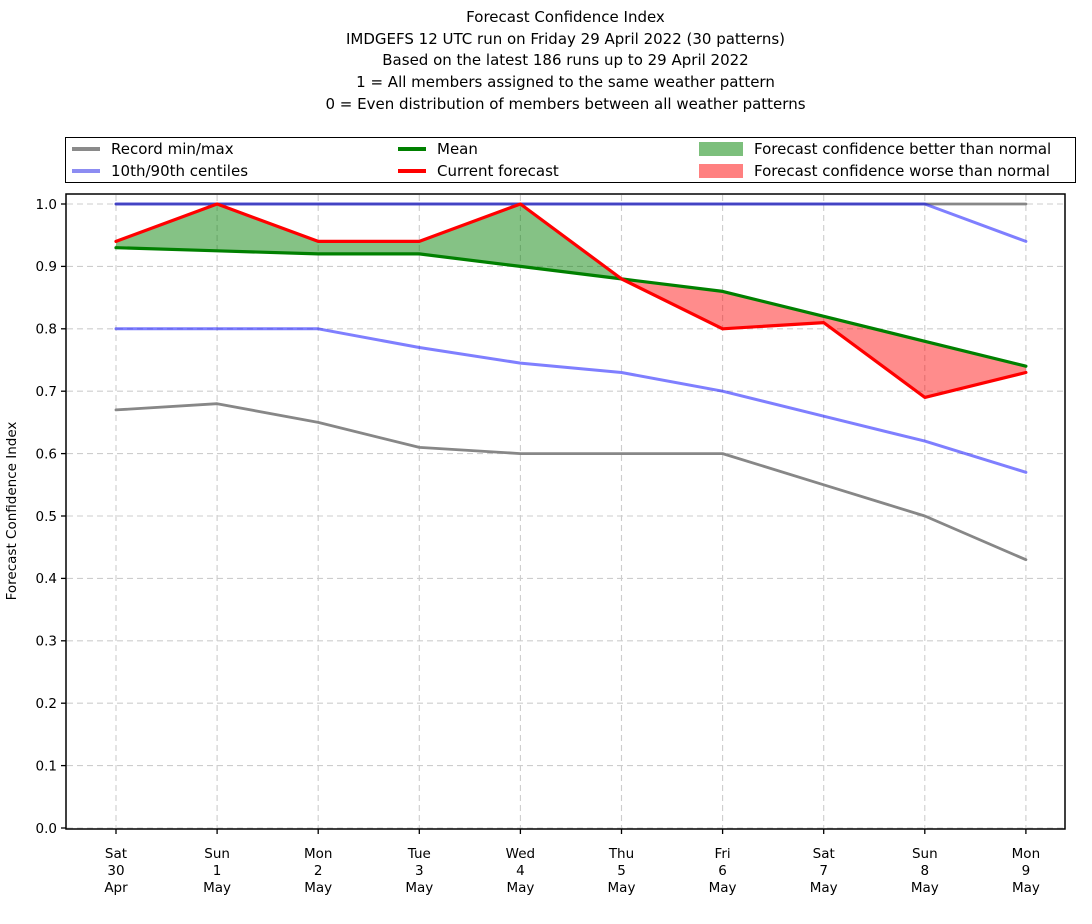 The image size is (1092, 924). What do you see at coordinates (46, 829) in the screenshot?
I see `svg-text: 0.0` at bounding box center [46, 829].